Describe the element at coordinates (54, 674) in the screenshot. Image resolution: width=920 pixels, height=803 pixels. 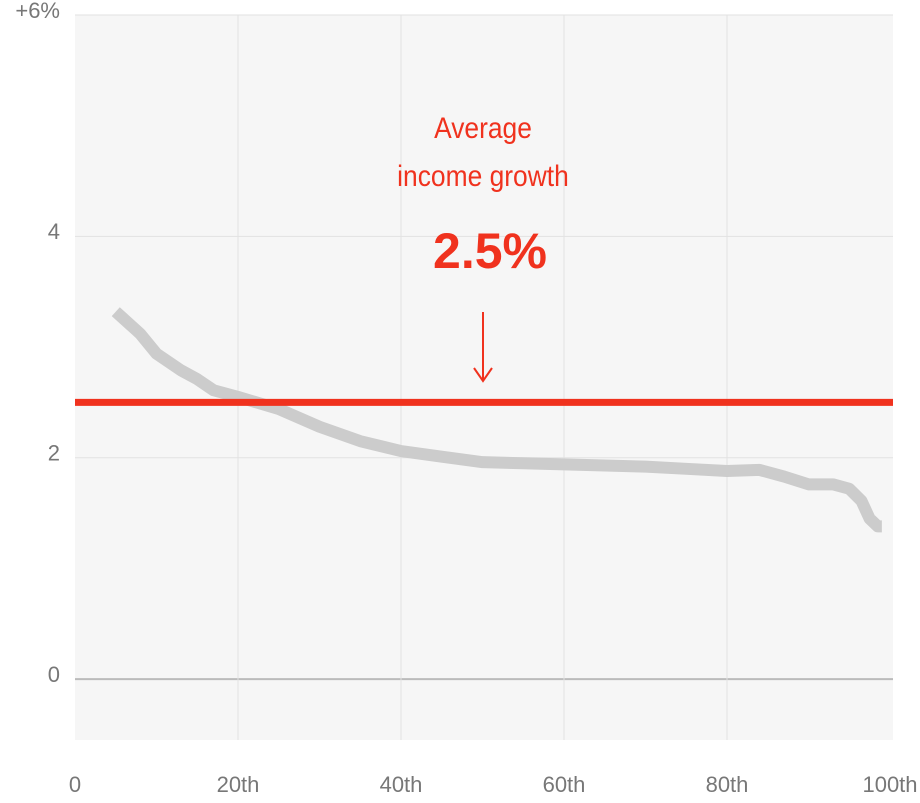
I see `y-tick-label: 0` at that location.